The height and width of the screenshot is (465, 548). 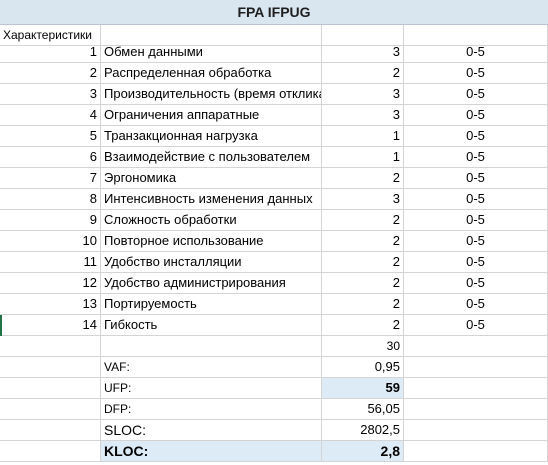 I want to click on metric-row-ufp: UFP: 59, so click(x=274, y=388).